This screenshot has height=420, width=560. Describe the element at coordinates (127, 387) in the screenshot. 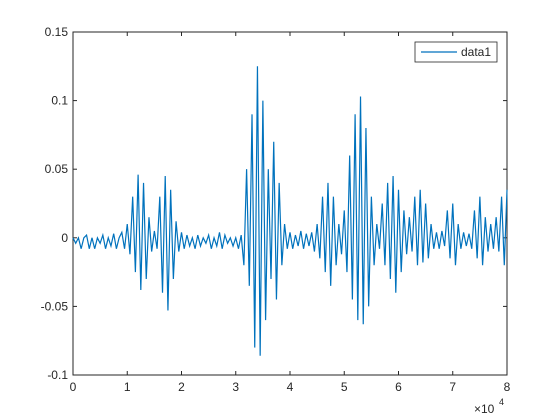

I see `x-tick-label: 1` at that location.